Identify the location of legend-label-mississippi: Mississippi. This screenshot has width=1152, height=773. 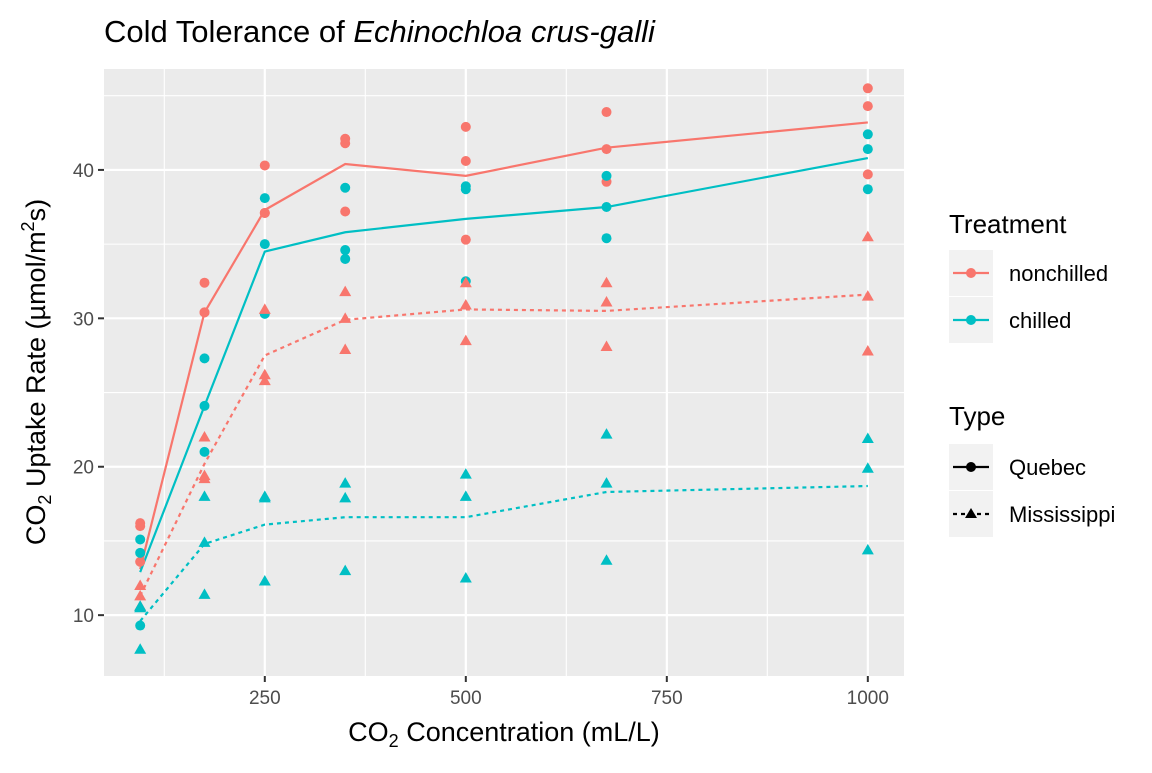
(1062, 514).